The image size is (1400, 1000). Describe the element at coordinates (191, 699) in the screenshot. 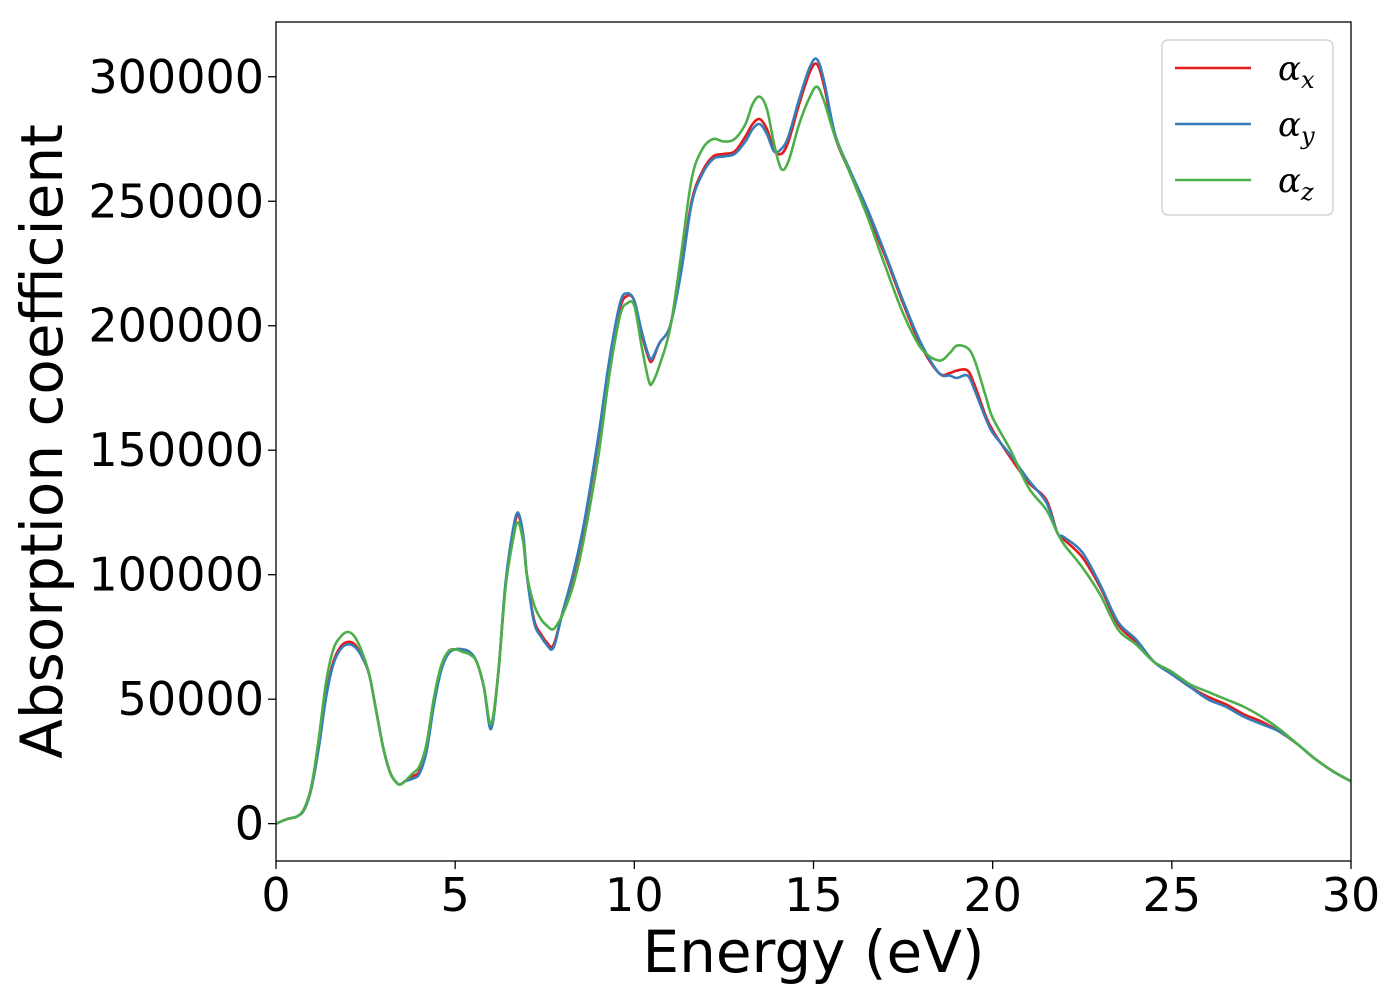

I see `y-tick-label: 50000` at that location.